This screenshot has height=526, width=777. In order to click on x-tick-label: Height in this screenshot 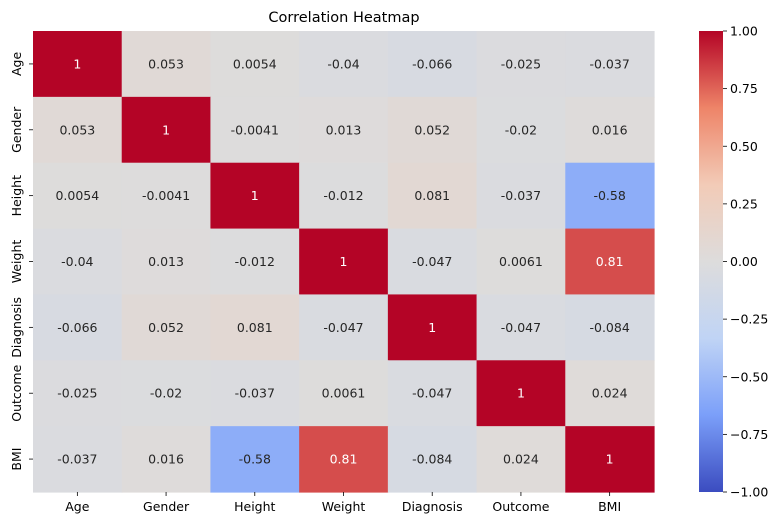, I will do `click(254, 506)`.